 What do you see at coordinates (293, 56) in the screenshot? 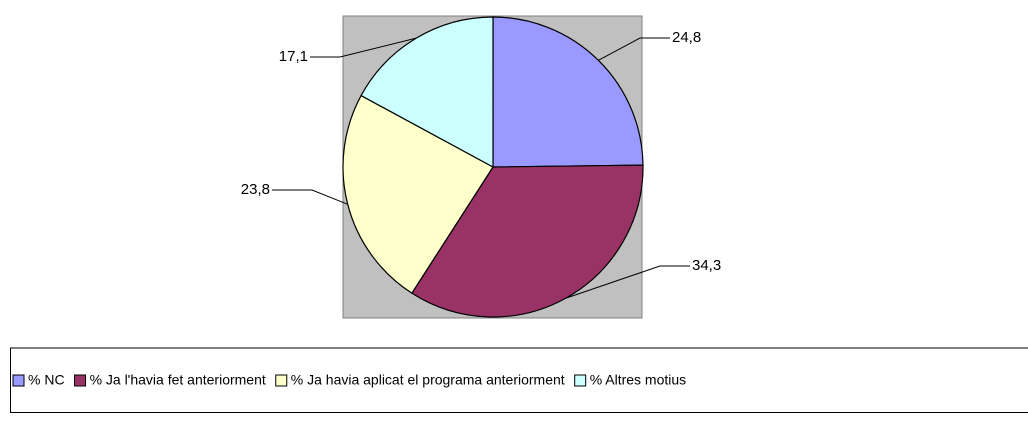
I see `data-label: 17,1` at bounding box center [293, 56].